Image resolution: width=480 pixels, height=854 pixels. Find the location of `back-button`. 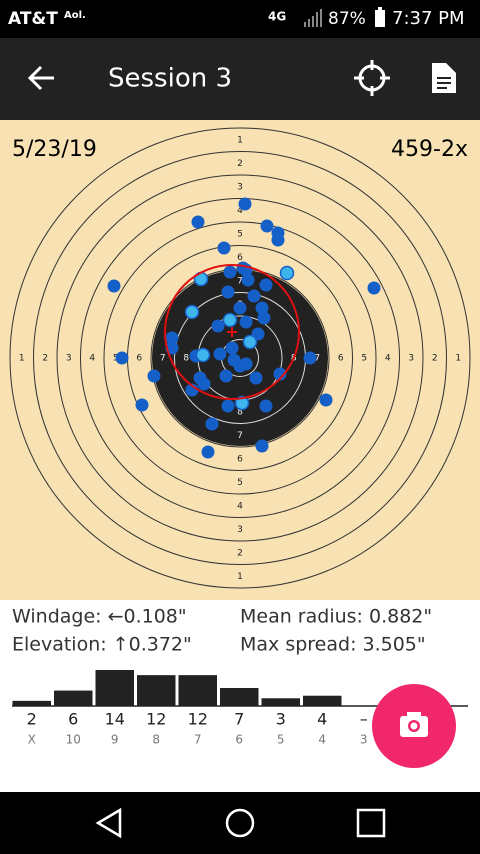

back-button is located at coordinates (40, 78).